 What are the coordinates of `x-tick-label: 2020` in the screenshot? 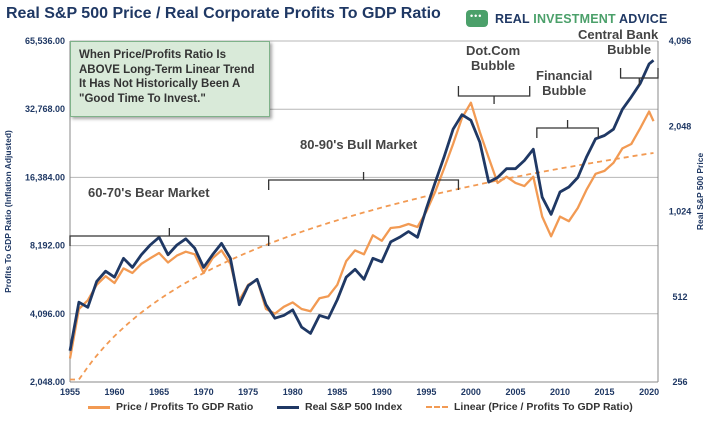 It's located at (649, 392).